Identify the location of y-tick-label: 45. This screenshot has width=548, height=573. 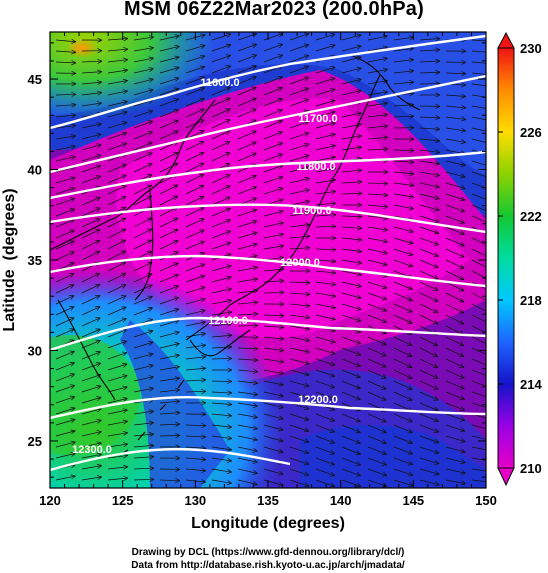
(35, 79).